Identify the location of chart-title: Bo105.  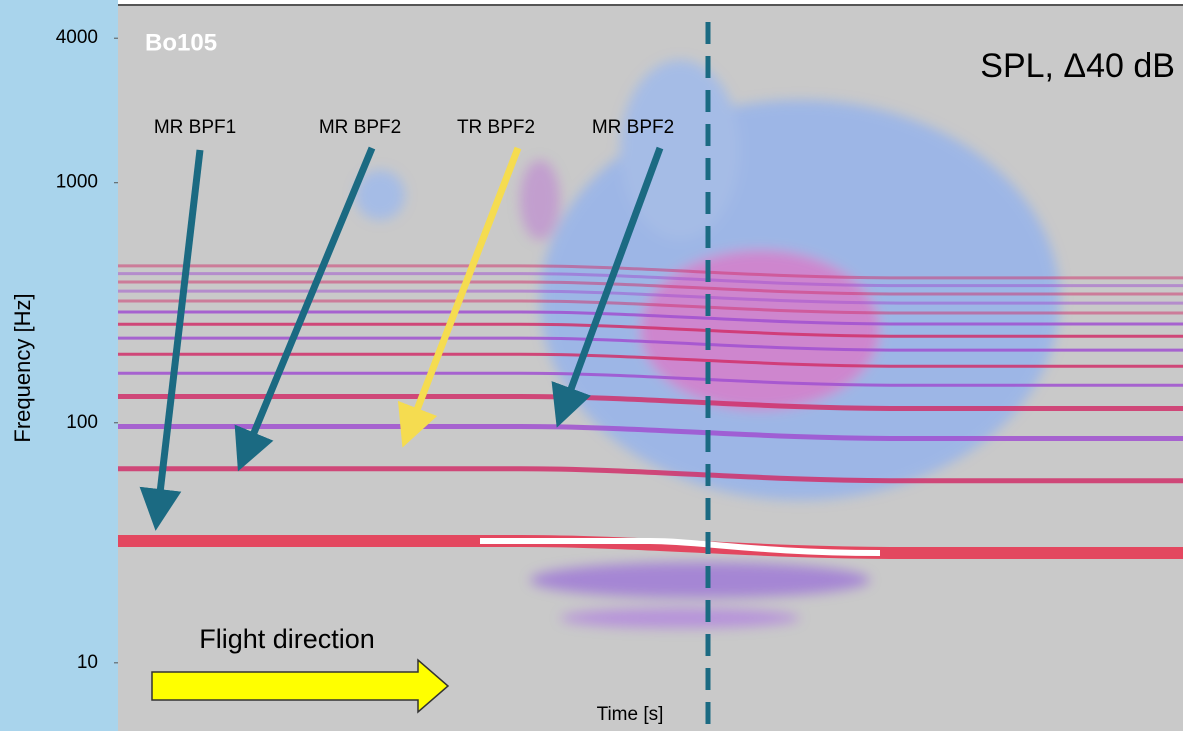
(181, 42).